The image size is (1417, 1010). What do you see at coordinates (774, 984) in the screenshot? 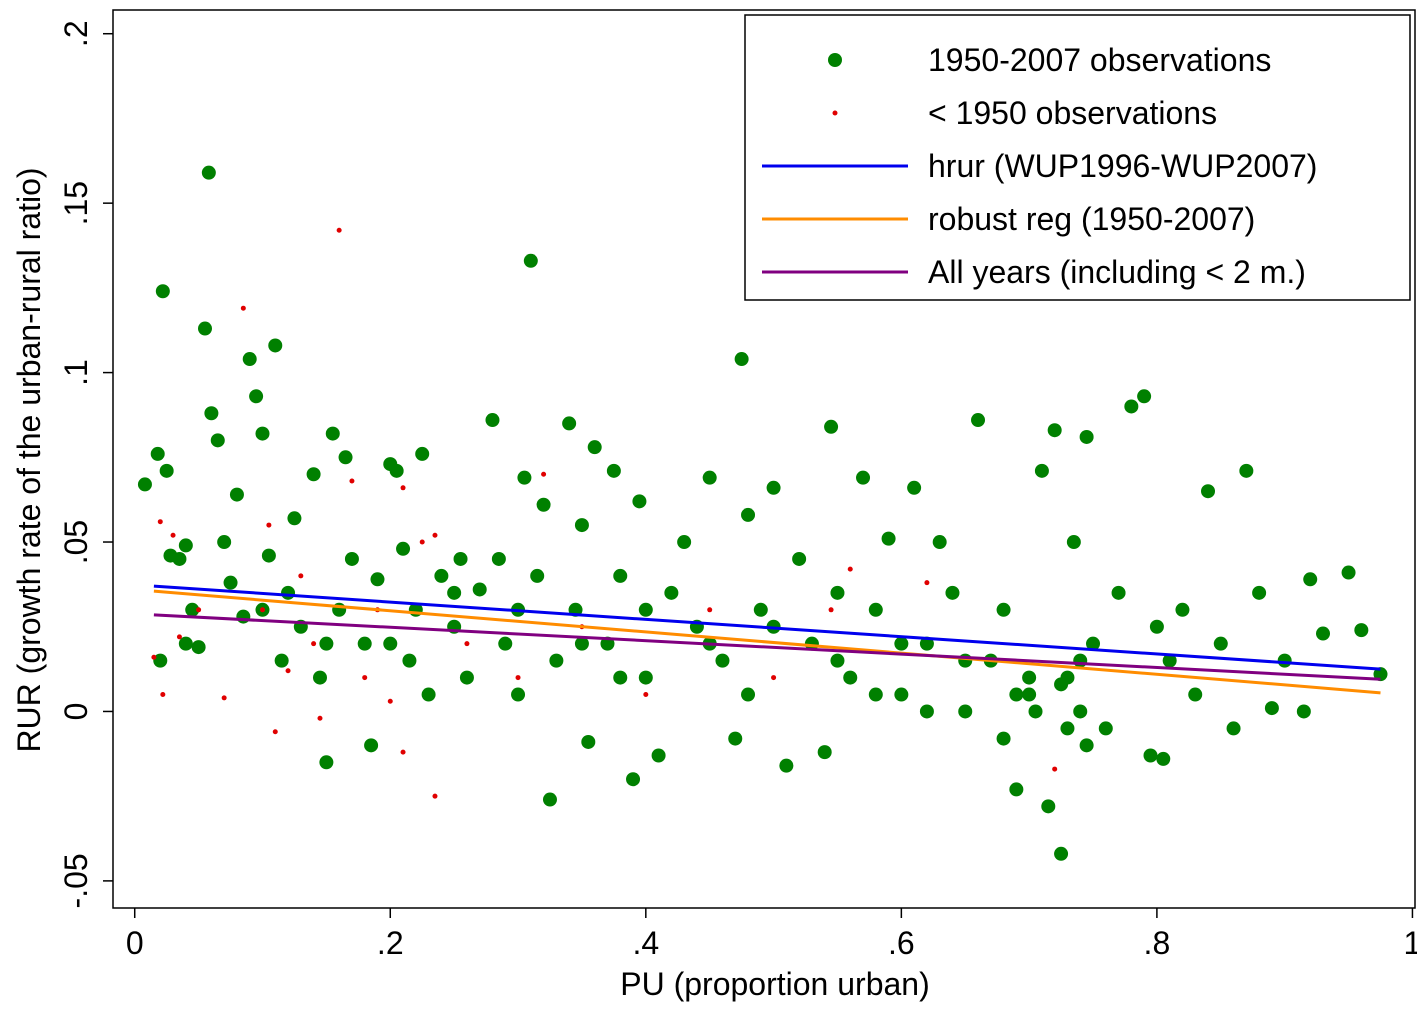
I see `x-axis-label: PU (proportion urban)` at bounding box center [774, 984].